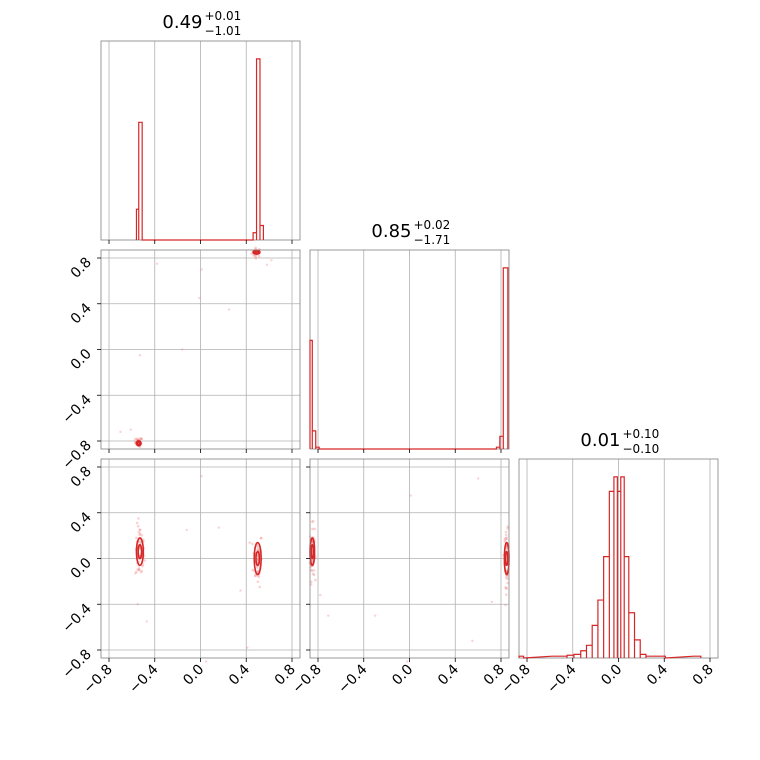 The height and width of the screenshot is (760, 760). I want to click on panel-title: 0.01 +0.10−0.10, so click(619, 441).